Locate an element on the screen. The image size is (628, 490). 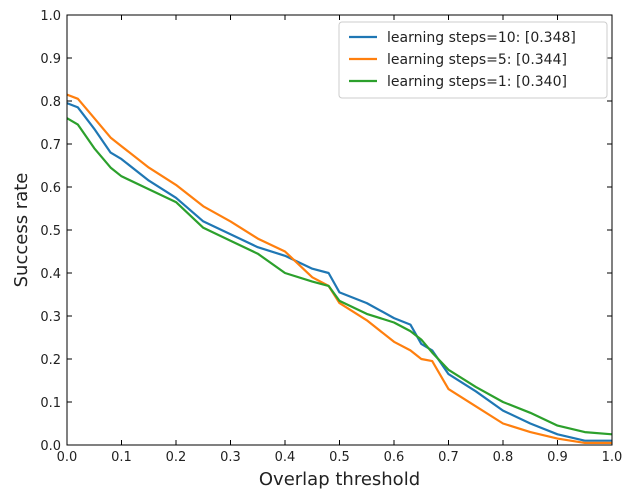
x-tick-label: 1.0 is located at coordinates (612, 457).